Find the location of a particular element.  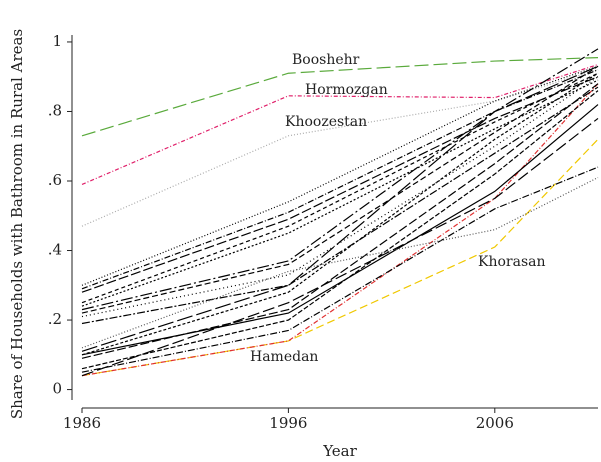

series-label: Hormozgan is located at coordinates (346, 90).